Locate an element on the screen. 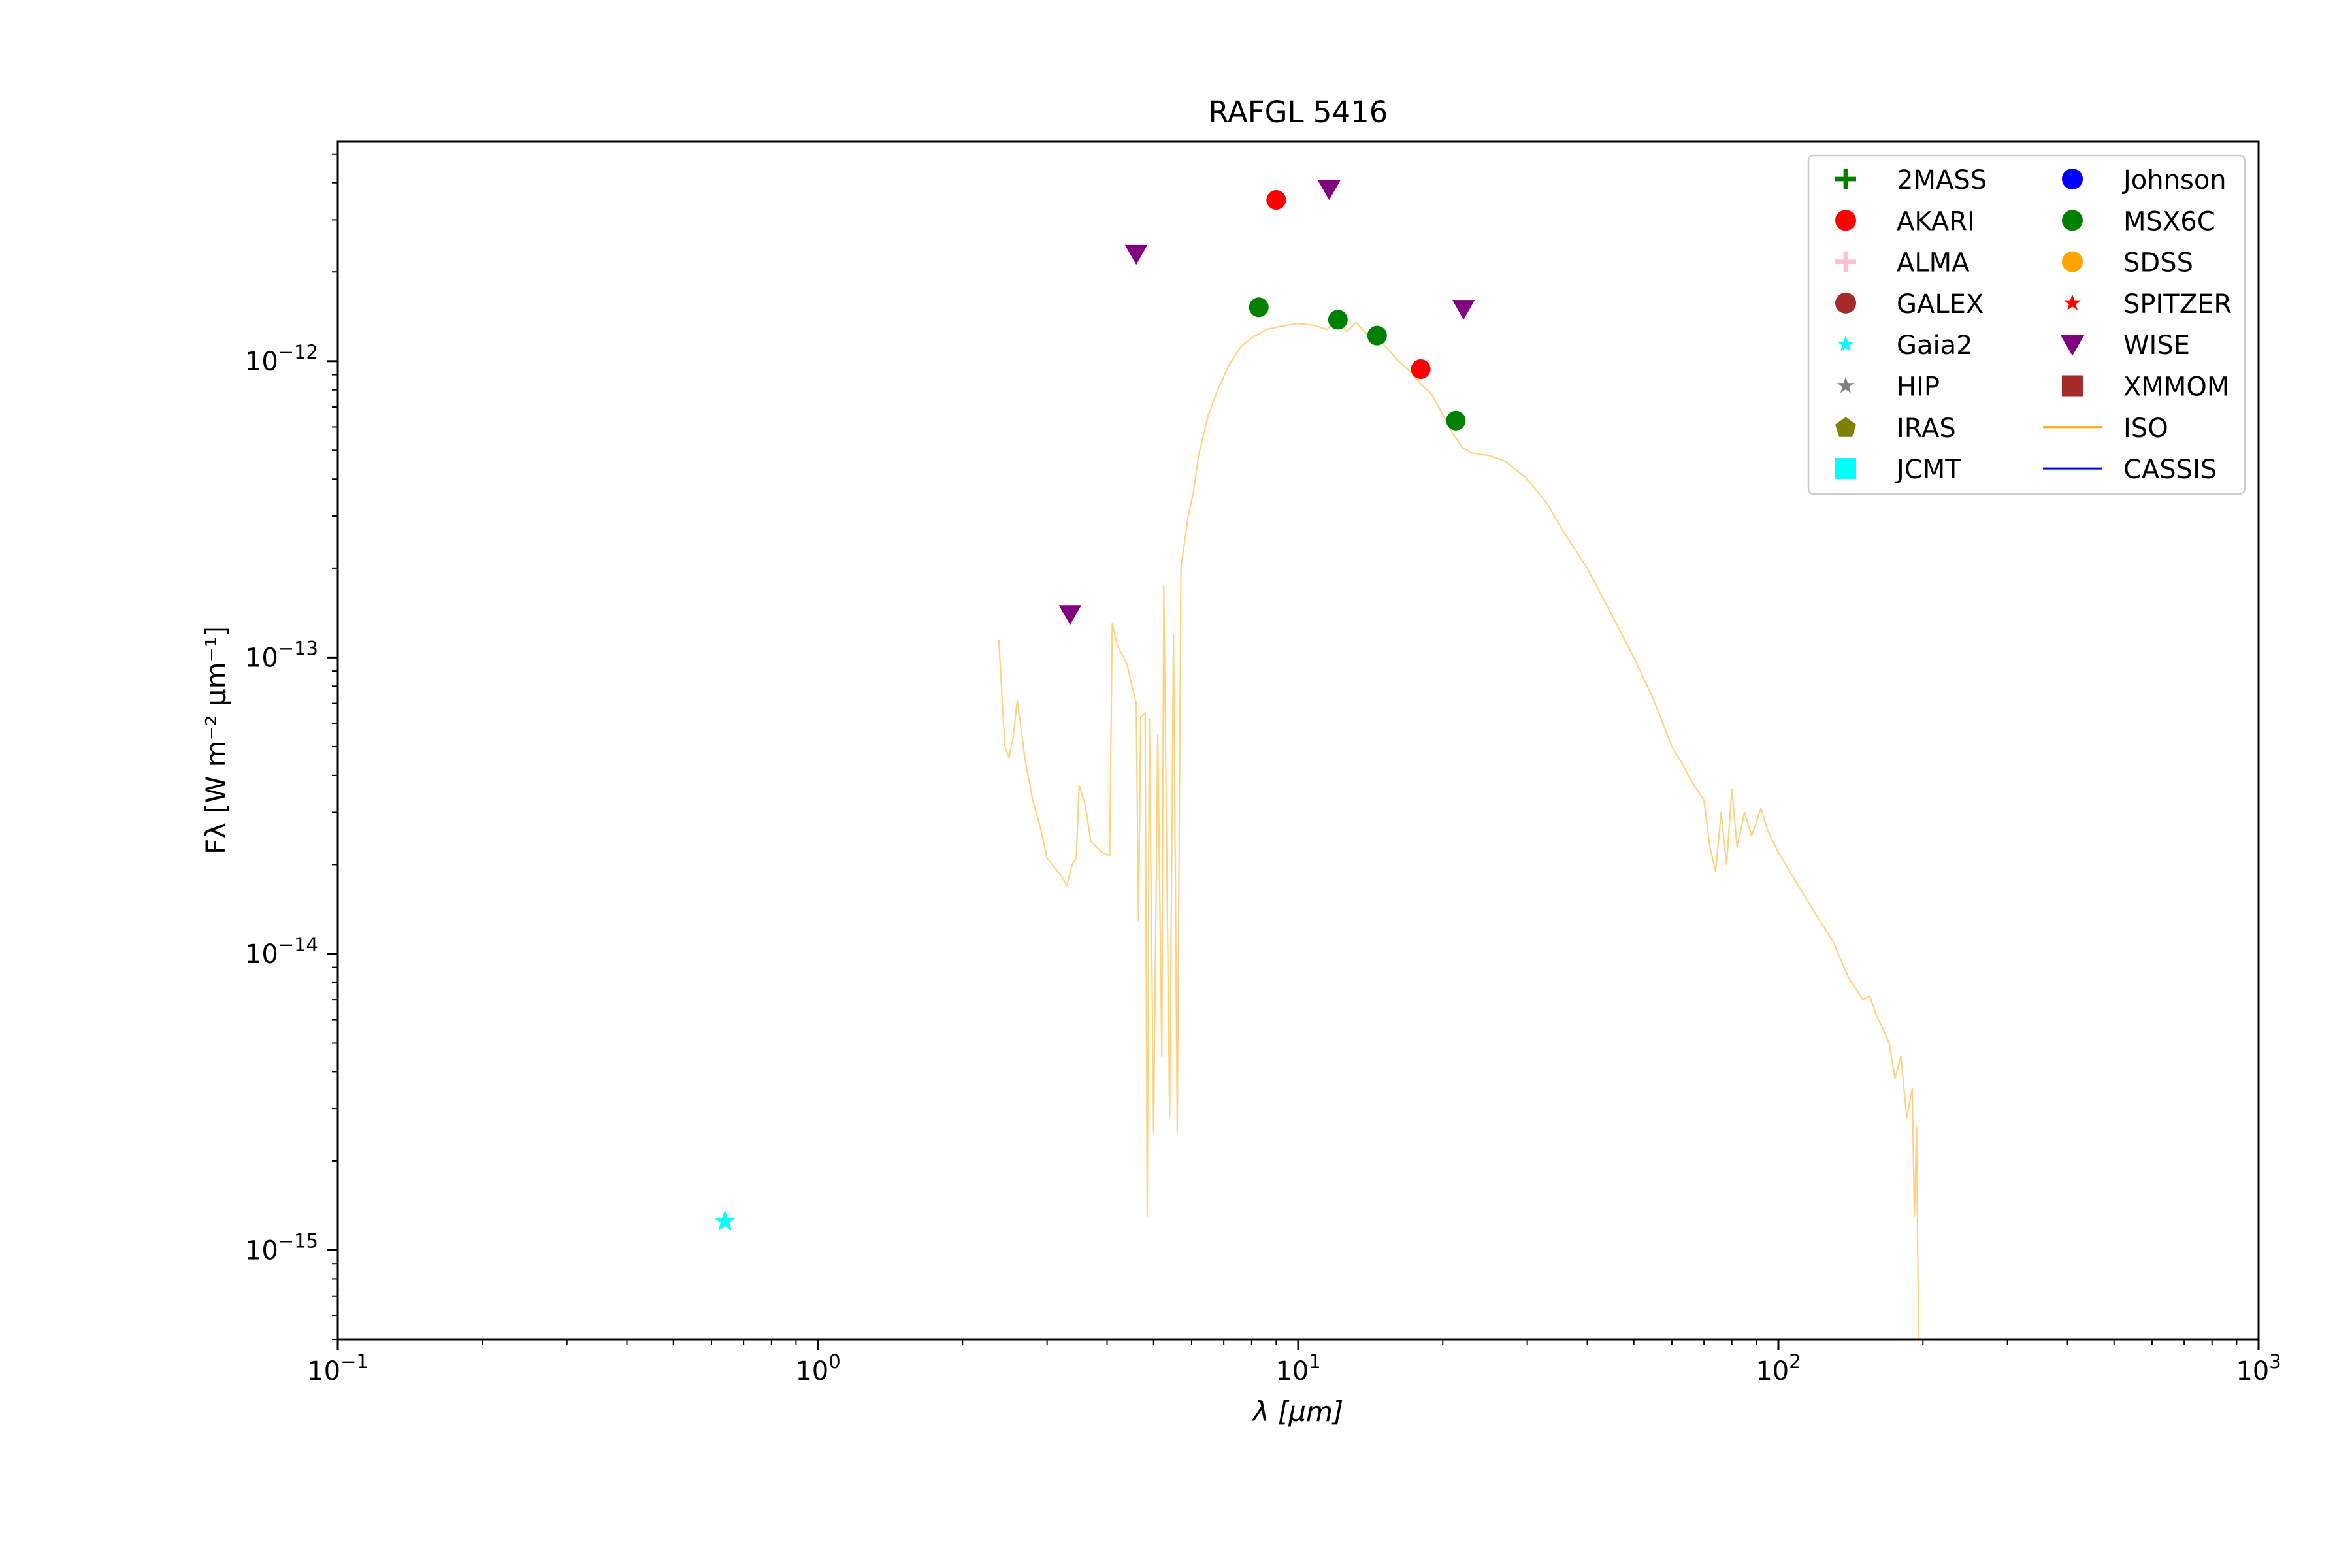 The image size is (2352, 1568). y-tick-label: 10−15 is located at coordinates (281, 1248).